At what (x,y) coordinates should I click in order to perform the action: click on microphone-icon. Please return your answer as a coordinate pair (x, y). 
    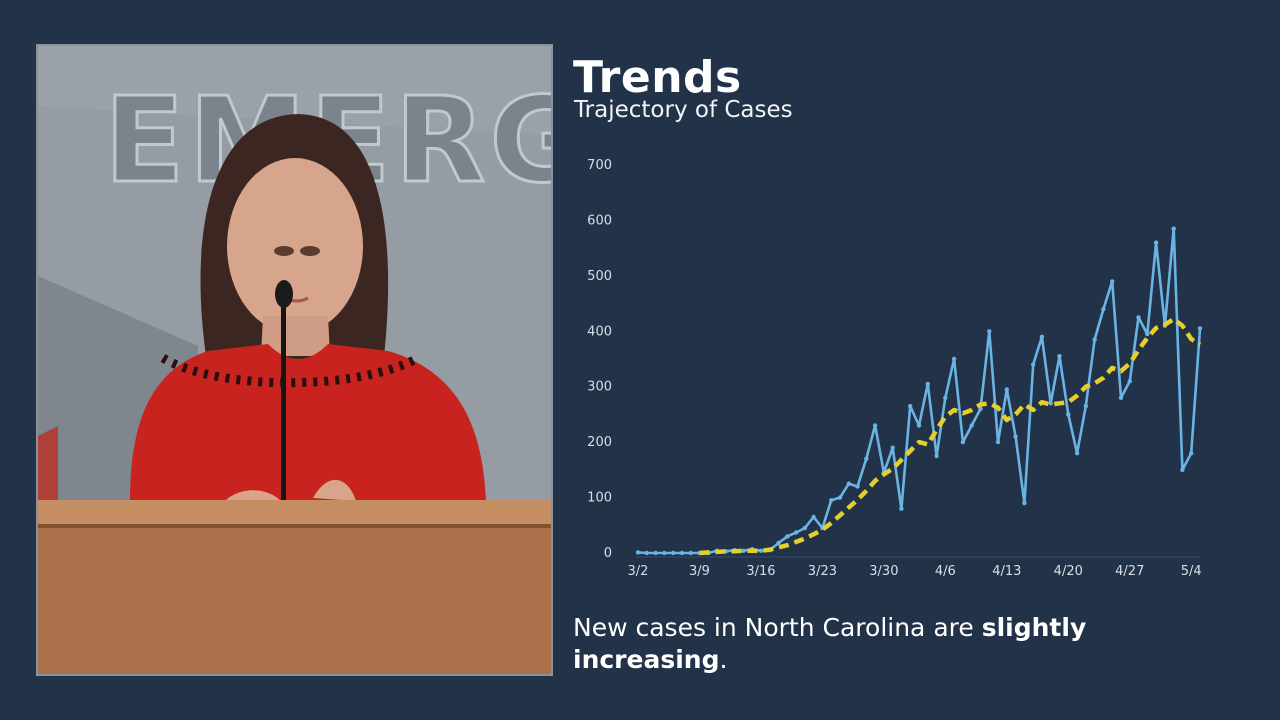
    Looking at the image, I should click on (284, 294).